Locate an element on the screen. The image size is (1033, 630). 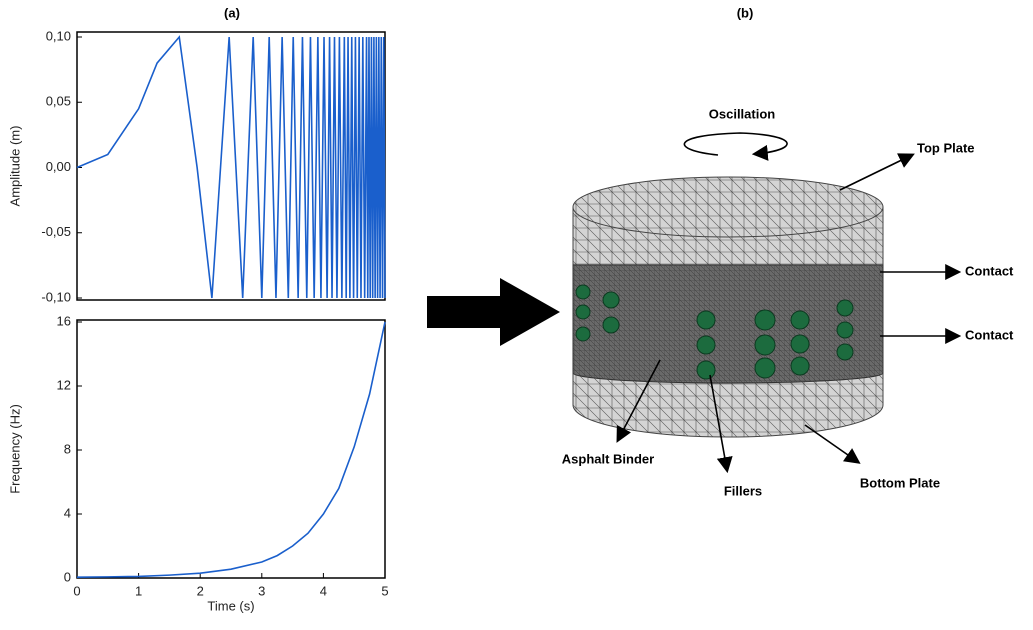
y-tick-label: 0,05 is located at coordinates (58, 101).